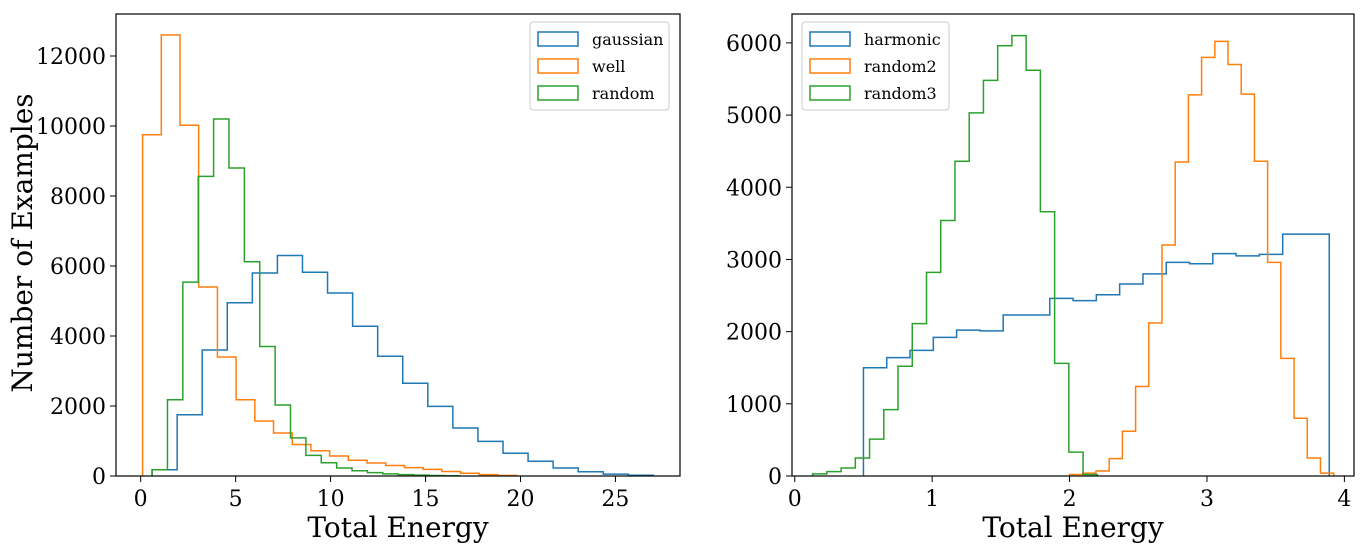  Describe the element at coordinates (608, 66) in the screenshot. I see `legend-label-well: well` at that location.